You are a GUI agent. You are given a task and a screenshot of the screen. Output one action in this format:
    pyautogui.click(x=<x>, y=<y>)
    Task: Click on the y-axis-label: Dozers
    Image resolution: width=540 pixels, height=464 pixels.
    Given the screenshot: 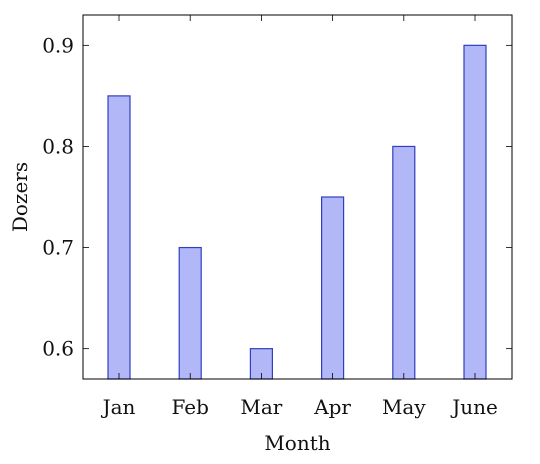 What is the action you would take?
    pyautogui.click(x=20, y=197)
    